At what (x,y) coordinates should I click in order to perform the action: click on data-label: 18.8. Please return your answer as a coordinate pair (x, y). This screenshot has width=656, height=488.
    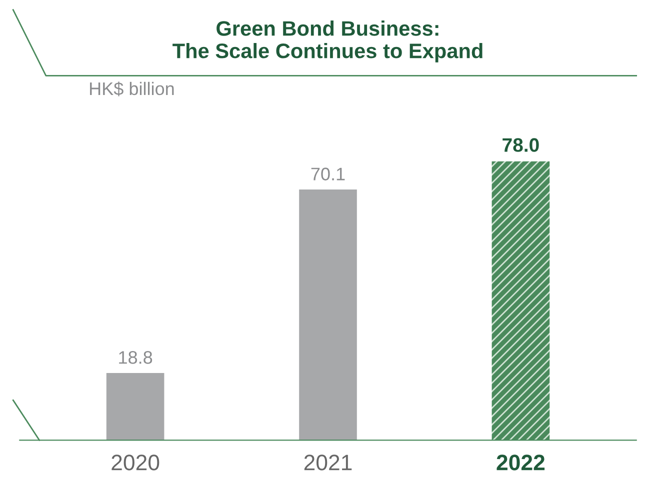
    Looking at the image, I should click on (135, 357).